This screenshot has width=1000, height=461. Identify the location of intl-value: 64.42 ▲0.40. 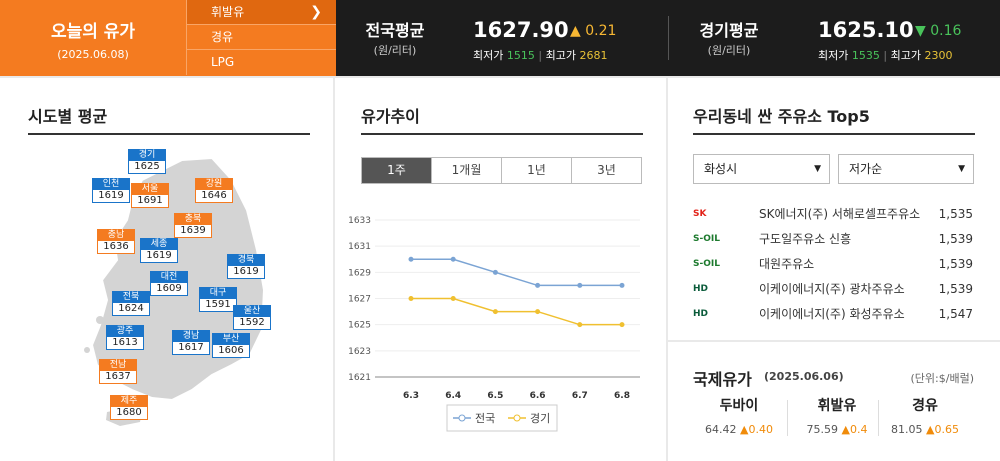
(739, 429).